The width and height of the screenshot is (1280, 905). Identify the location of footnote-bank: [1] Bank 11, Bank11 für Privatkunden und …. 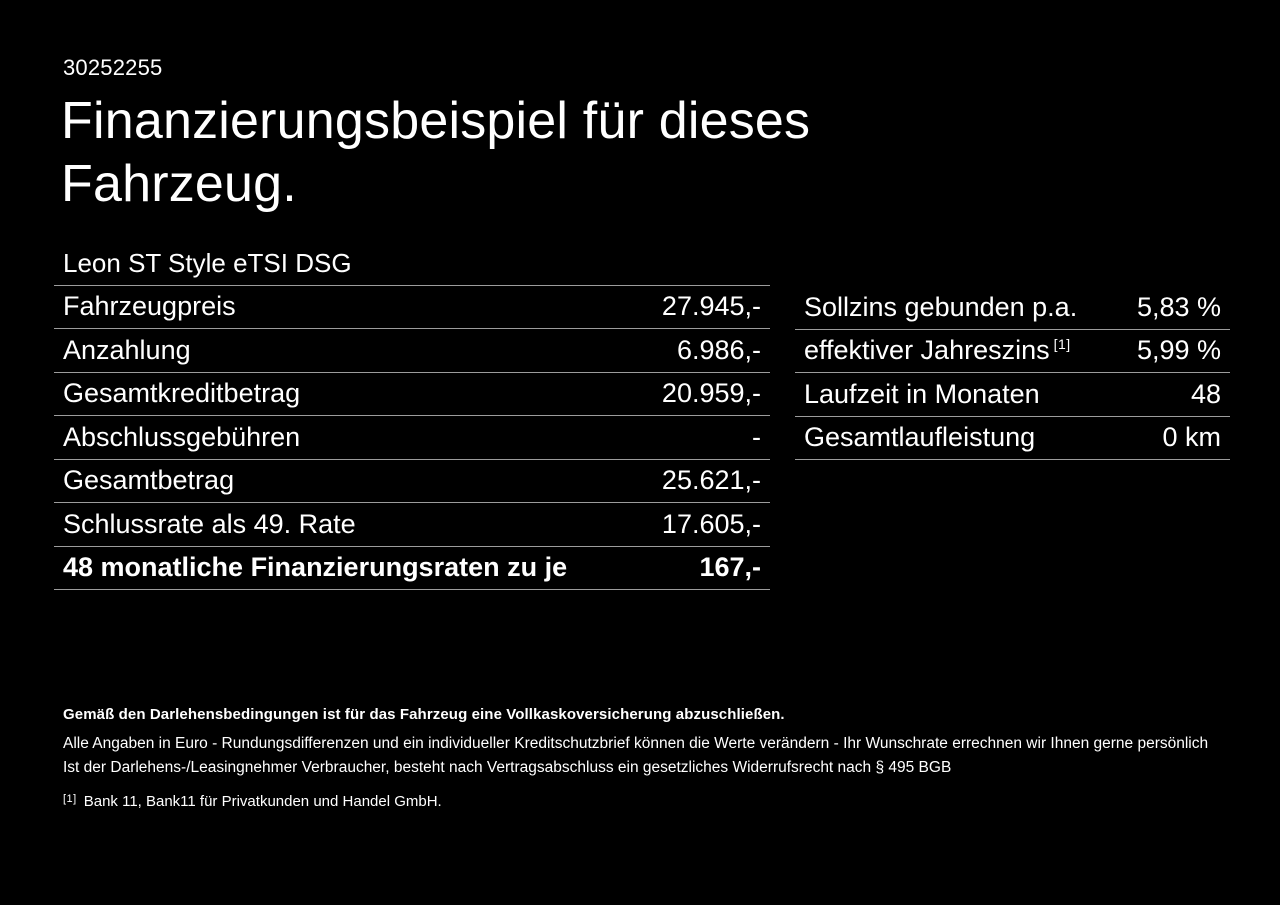
(640, 801).